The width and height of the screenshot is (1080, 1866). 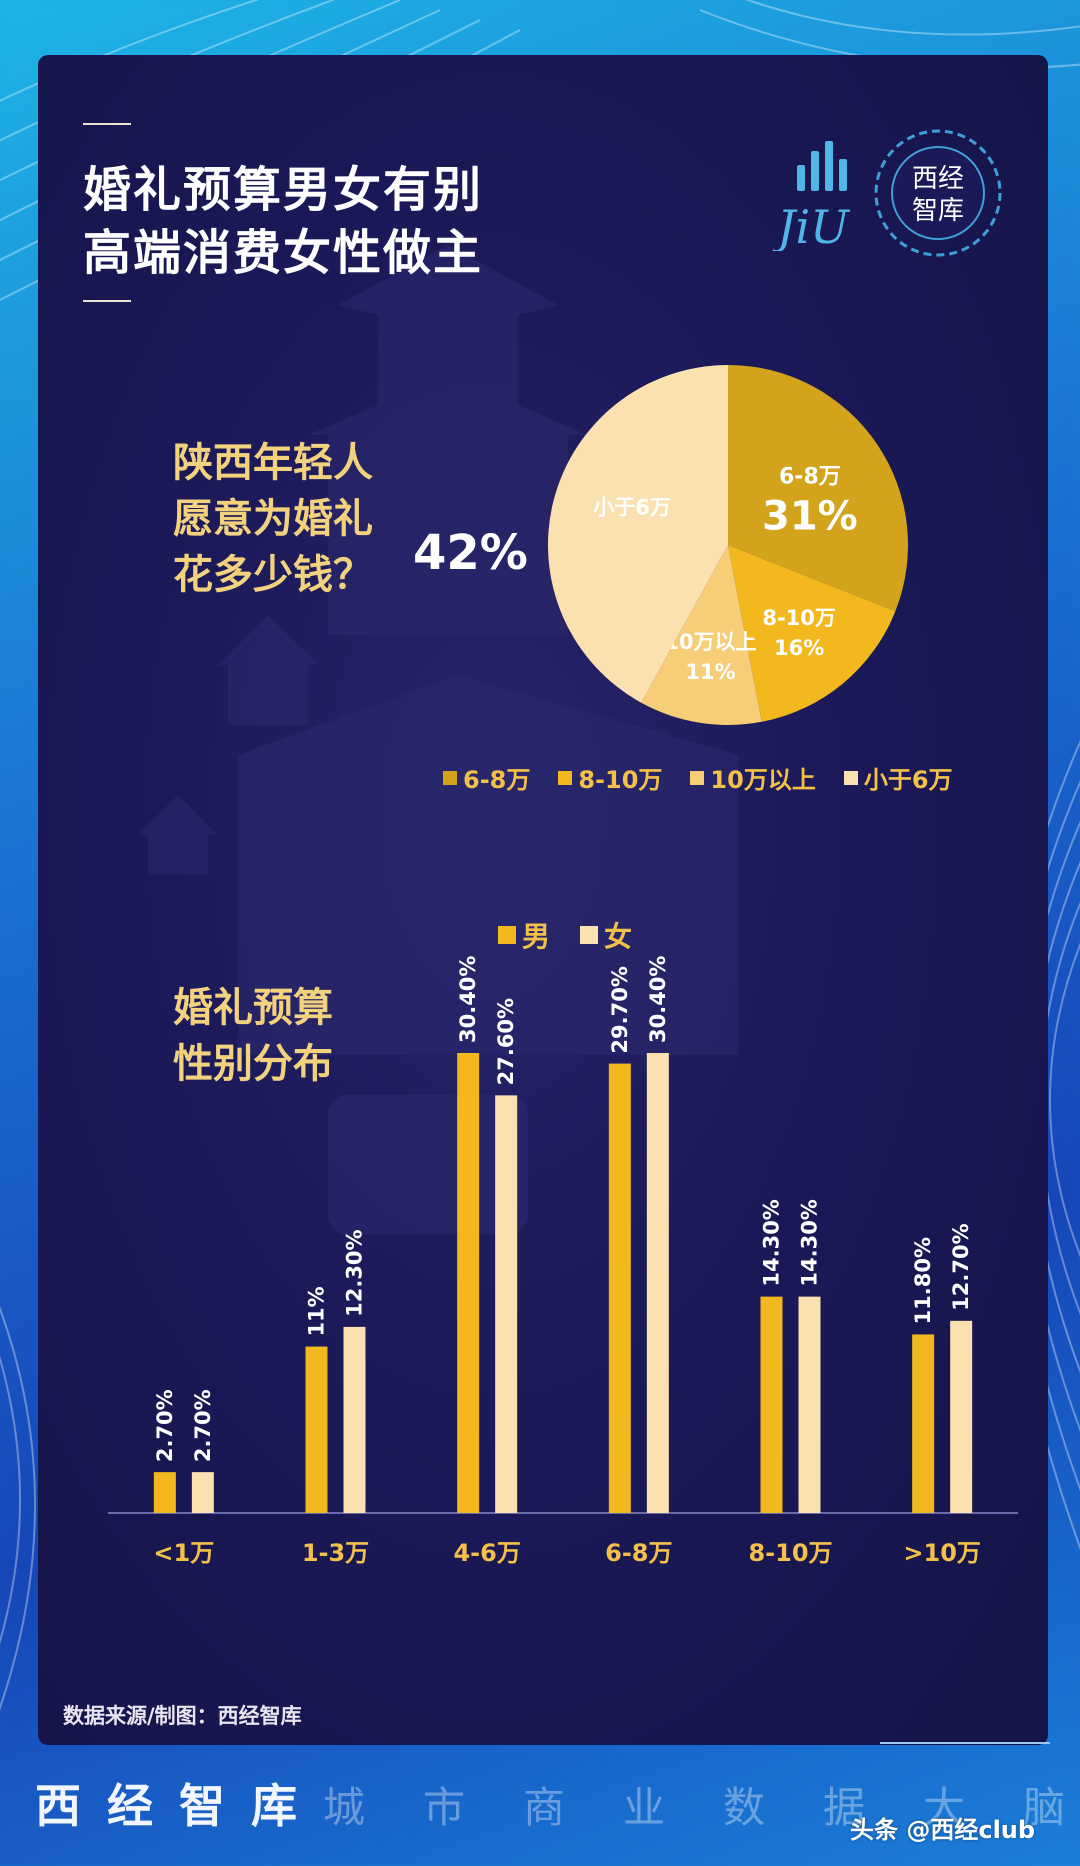 What do you see at coordinates (497, 780) in the screenshot?
I see `legend-label: 6-8万` at bounding box center [497, 780].